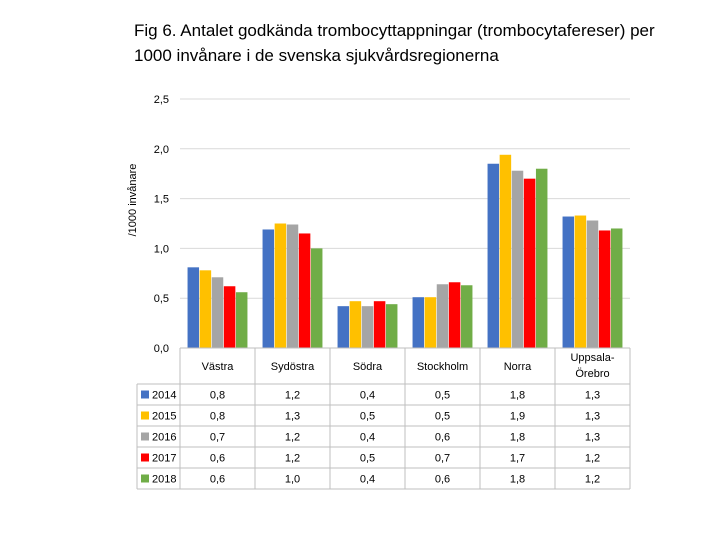 The width and height of the screenshot is (717, 535). What do you see at coordinates (292, 480) in the screenshot?
I see `data-label: 1,0` at bounding box center [292, 480].